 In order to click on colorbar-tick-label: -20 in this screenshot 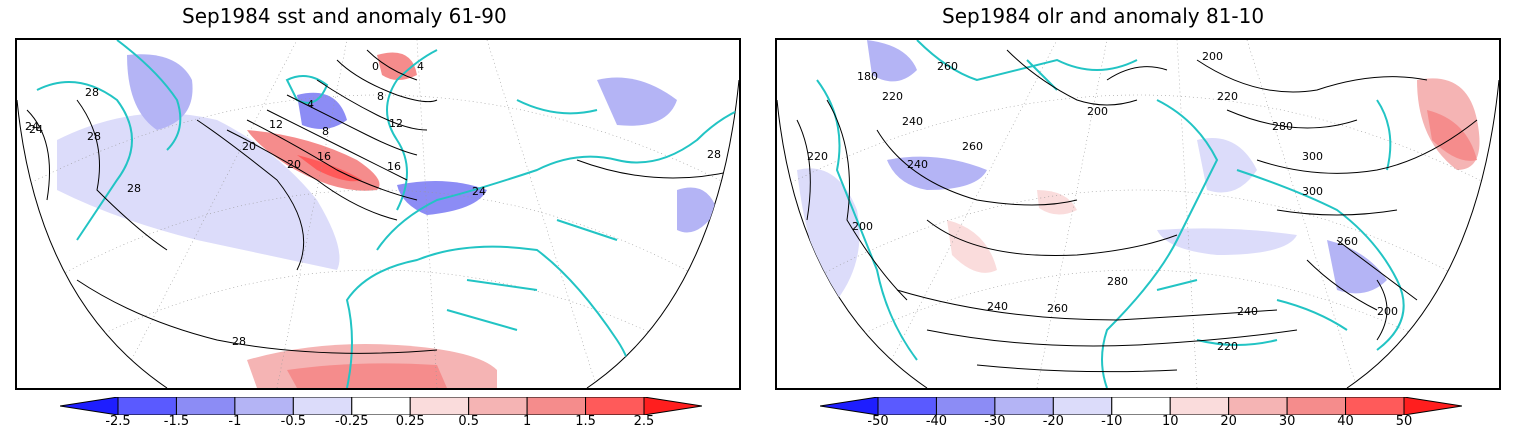, I will do `click(1053, 421)`.